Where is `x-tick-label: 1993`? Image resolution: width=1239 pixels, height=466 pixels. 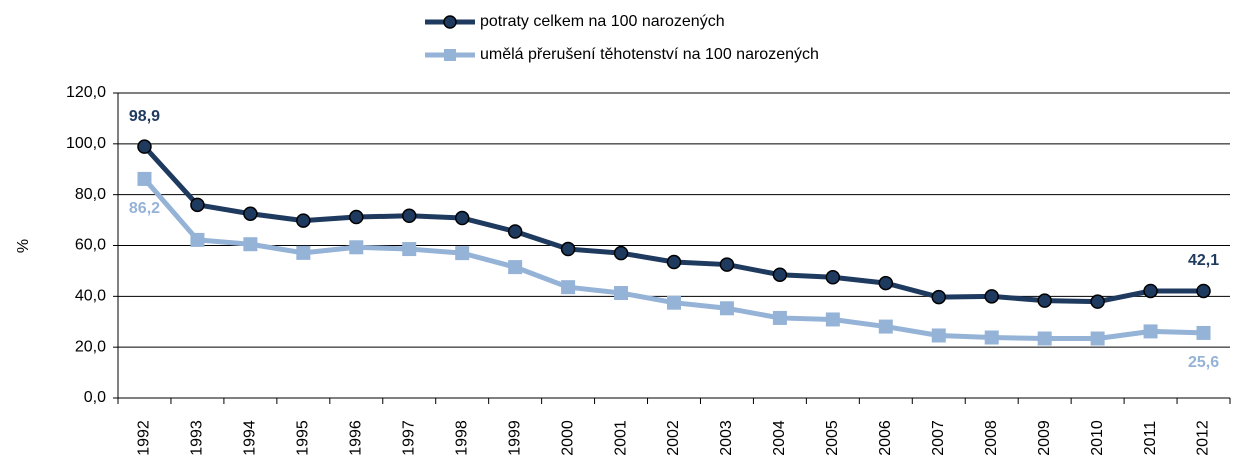
x-tick-label: 1993 is located at coordinates (197, 438).